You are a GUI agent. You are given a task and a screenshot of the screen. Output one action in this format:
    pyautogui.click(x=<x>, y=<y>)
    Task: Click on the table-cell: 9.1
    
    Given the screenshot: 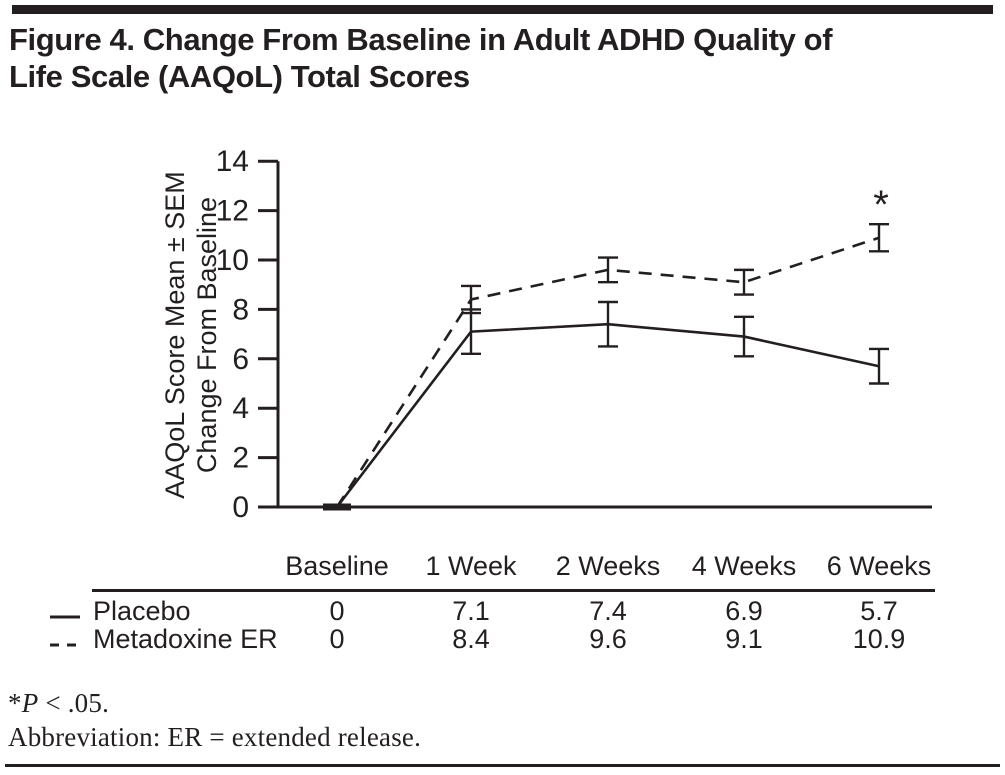 What is the action you would take?
    pyautogui.click(x=744, y=639)
    